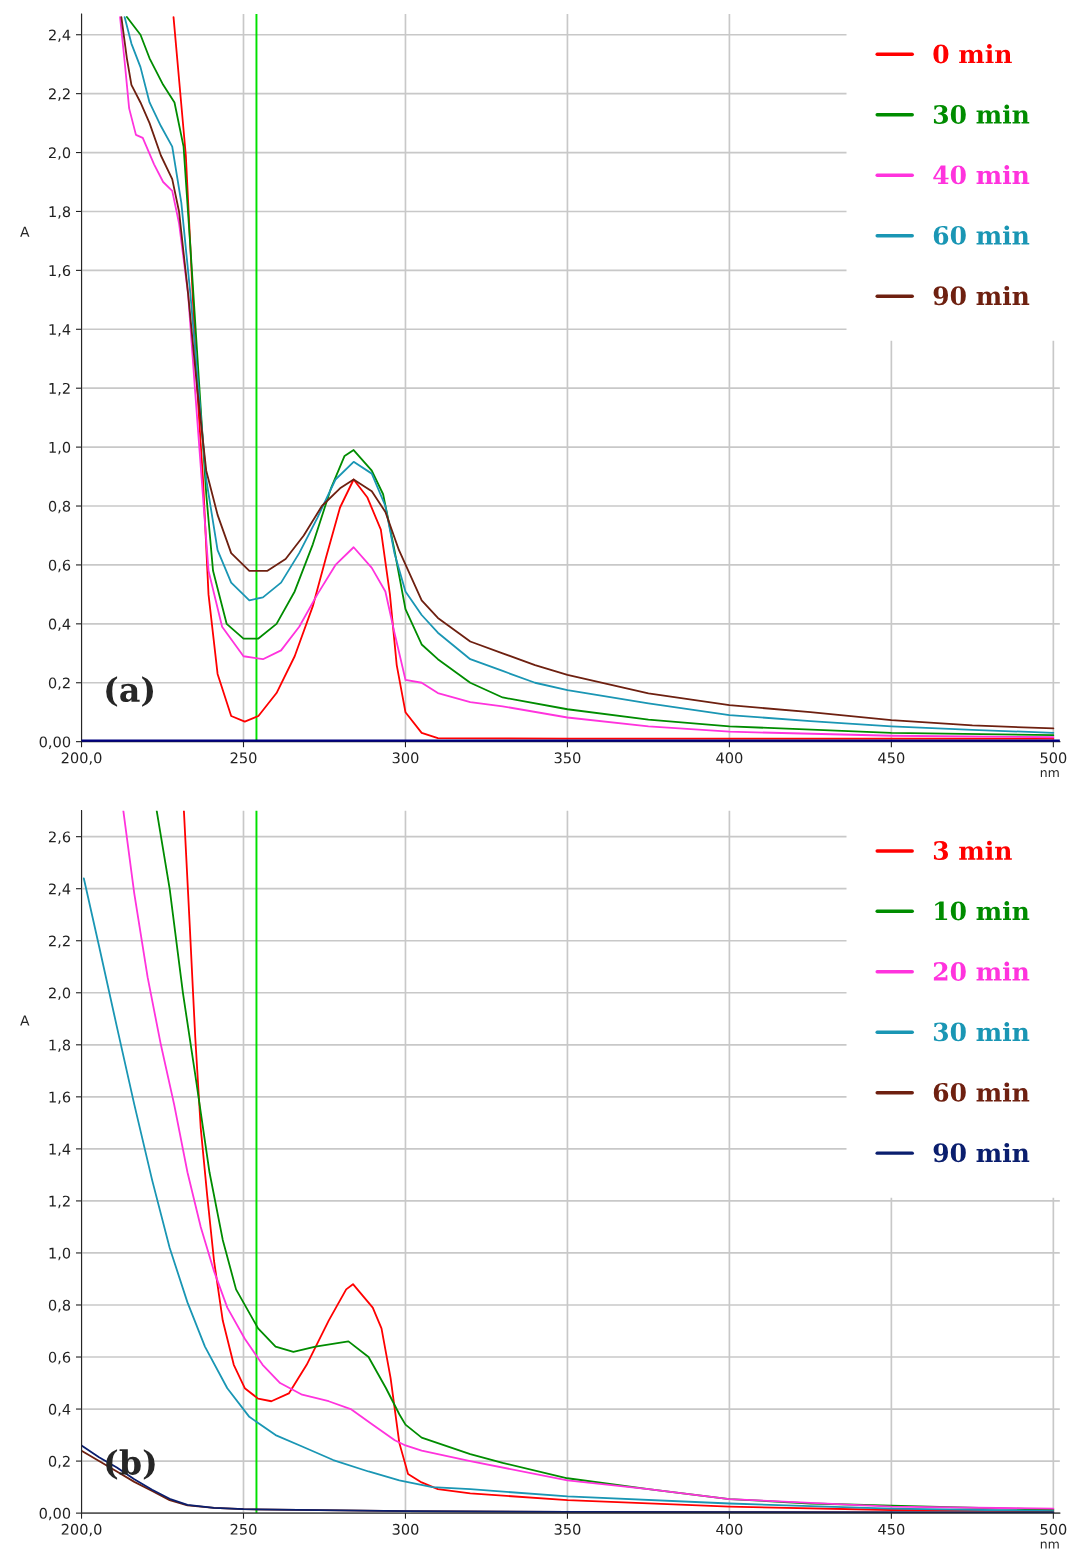 The height and width of the screenshot is (1568, 1087). What do you see at coordinates (59, 837) in the screenshot?
I see `y-tick-label: 2,6` at bounding box center [59, 837].